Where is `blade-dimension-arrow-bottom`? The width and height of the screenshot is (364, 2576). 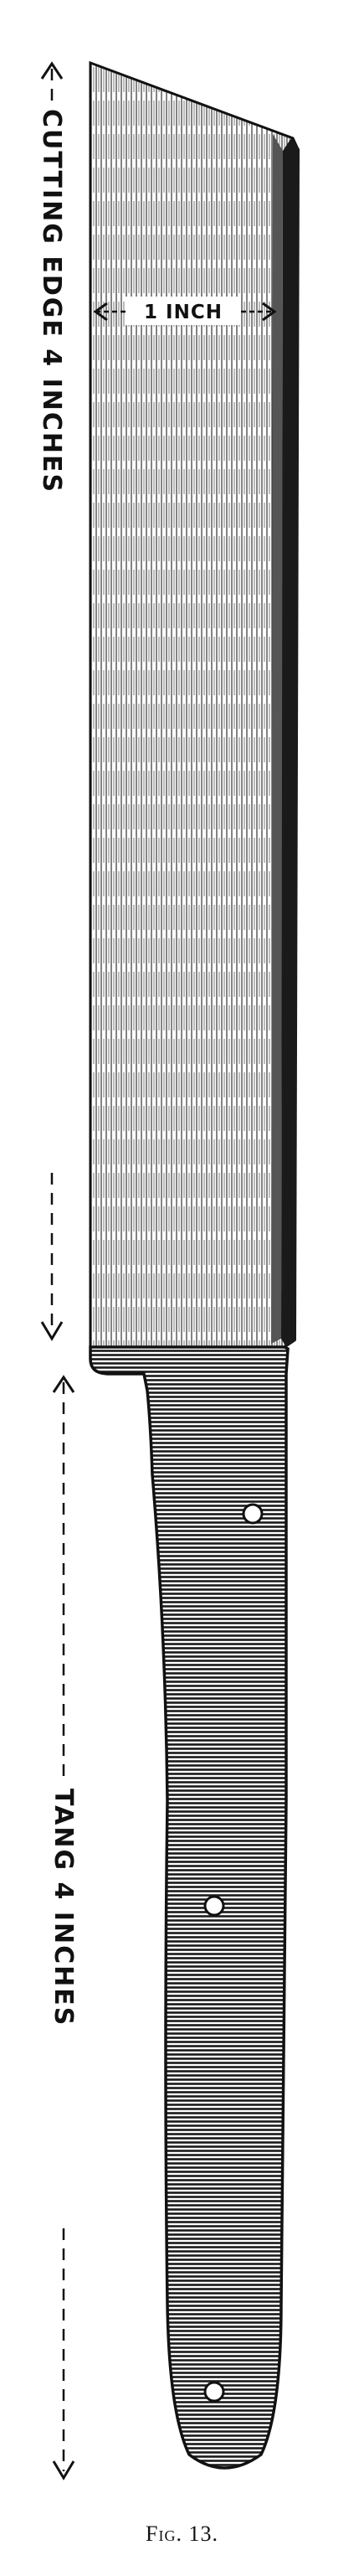
blade-dimension-arrow-bottom is located at coordinates (52, 1331).